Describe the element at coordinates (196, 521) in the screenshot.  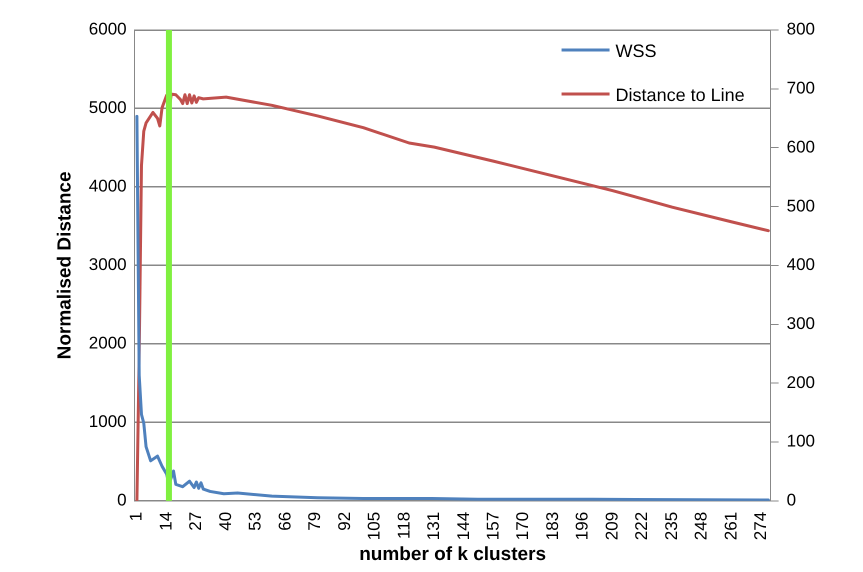
I see `x-tick-label: 27` at that location.